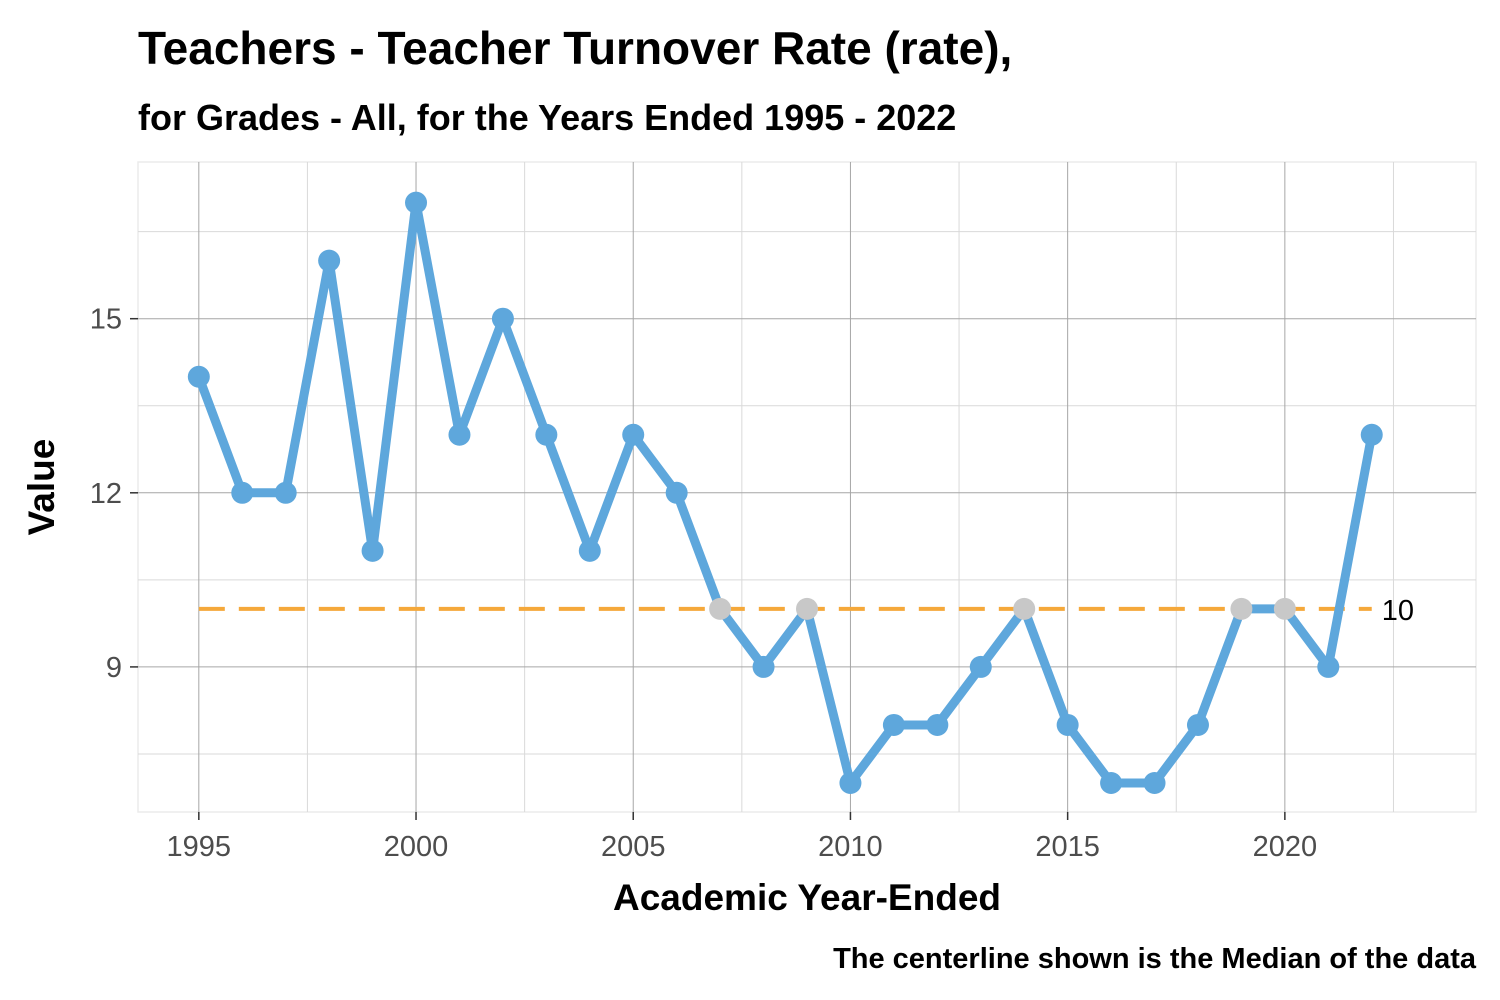 The width and height of the screenshot is (1500, 1000). I want to click on y-axis-title: Value, so click(41, 487).